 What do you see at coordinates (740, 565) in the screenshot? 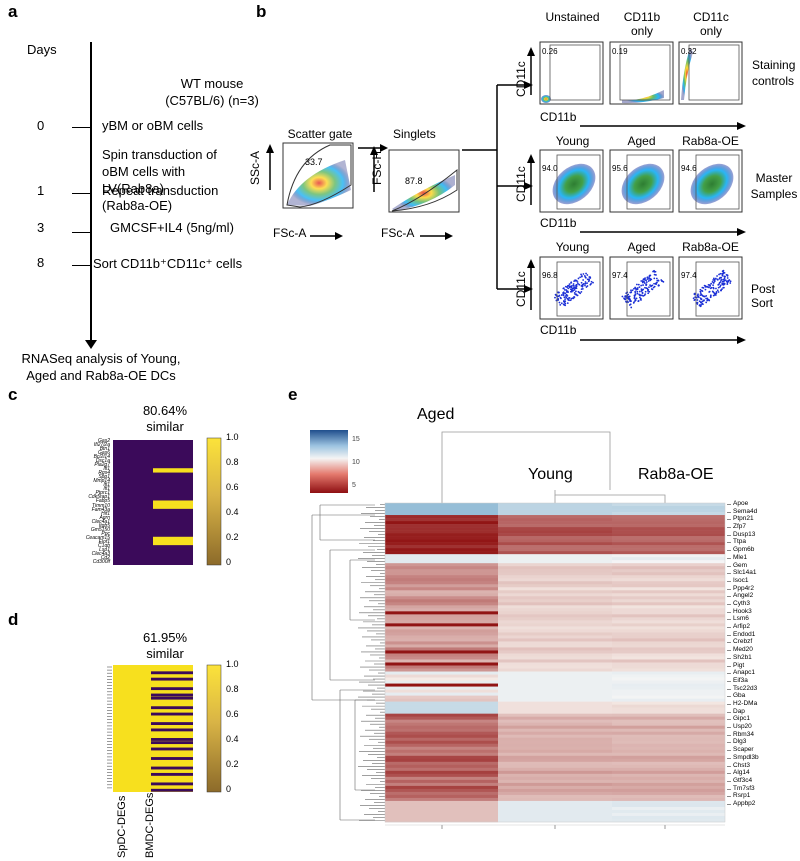
I see `gene-label-e: Gem` at bounding box center [740, 565].